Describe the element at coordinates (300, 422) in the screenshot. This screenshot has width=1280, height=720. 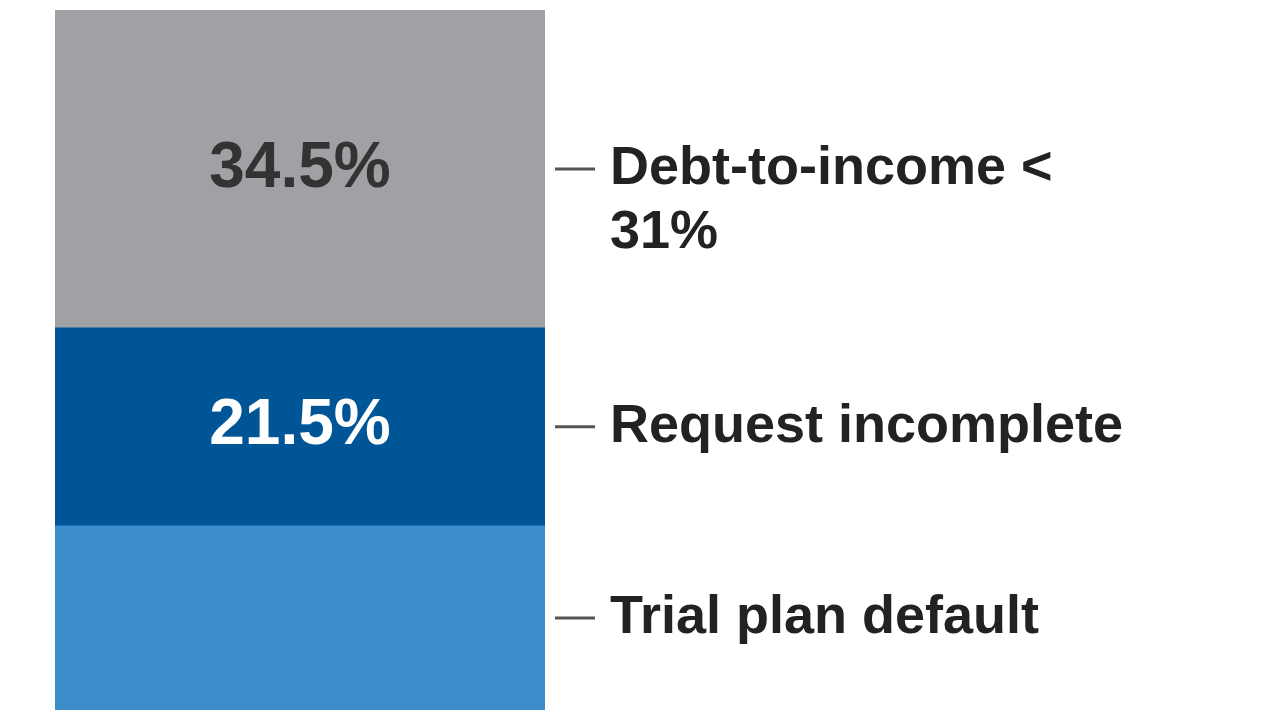
I see `data-label: 21.5%` at that location.